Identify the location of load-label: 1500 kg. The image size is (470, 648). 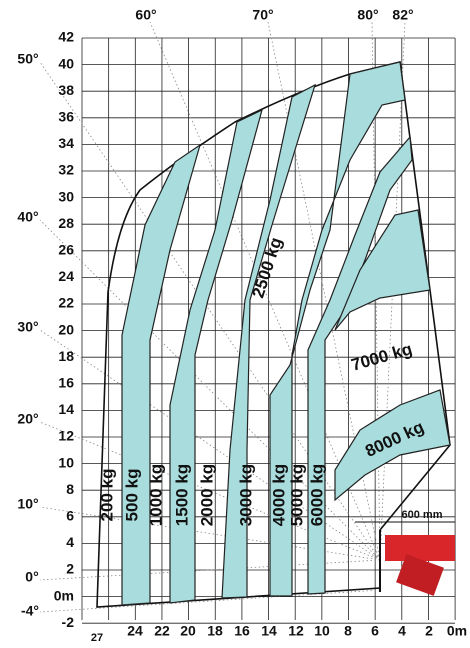
(181, 495).